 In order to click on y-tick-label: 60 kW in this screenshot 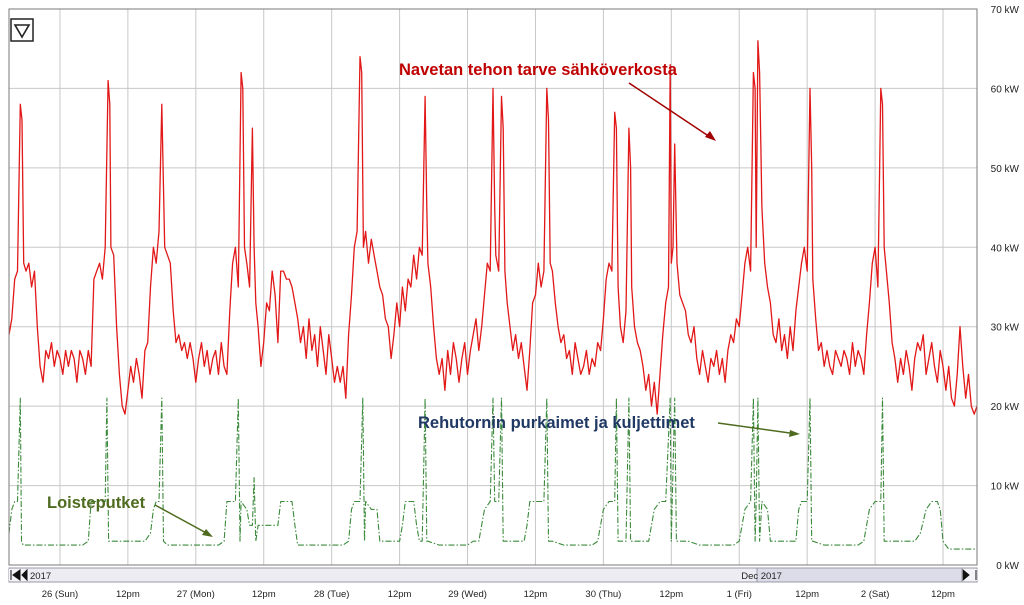, I will do `click(1005, 89)`.